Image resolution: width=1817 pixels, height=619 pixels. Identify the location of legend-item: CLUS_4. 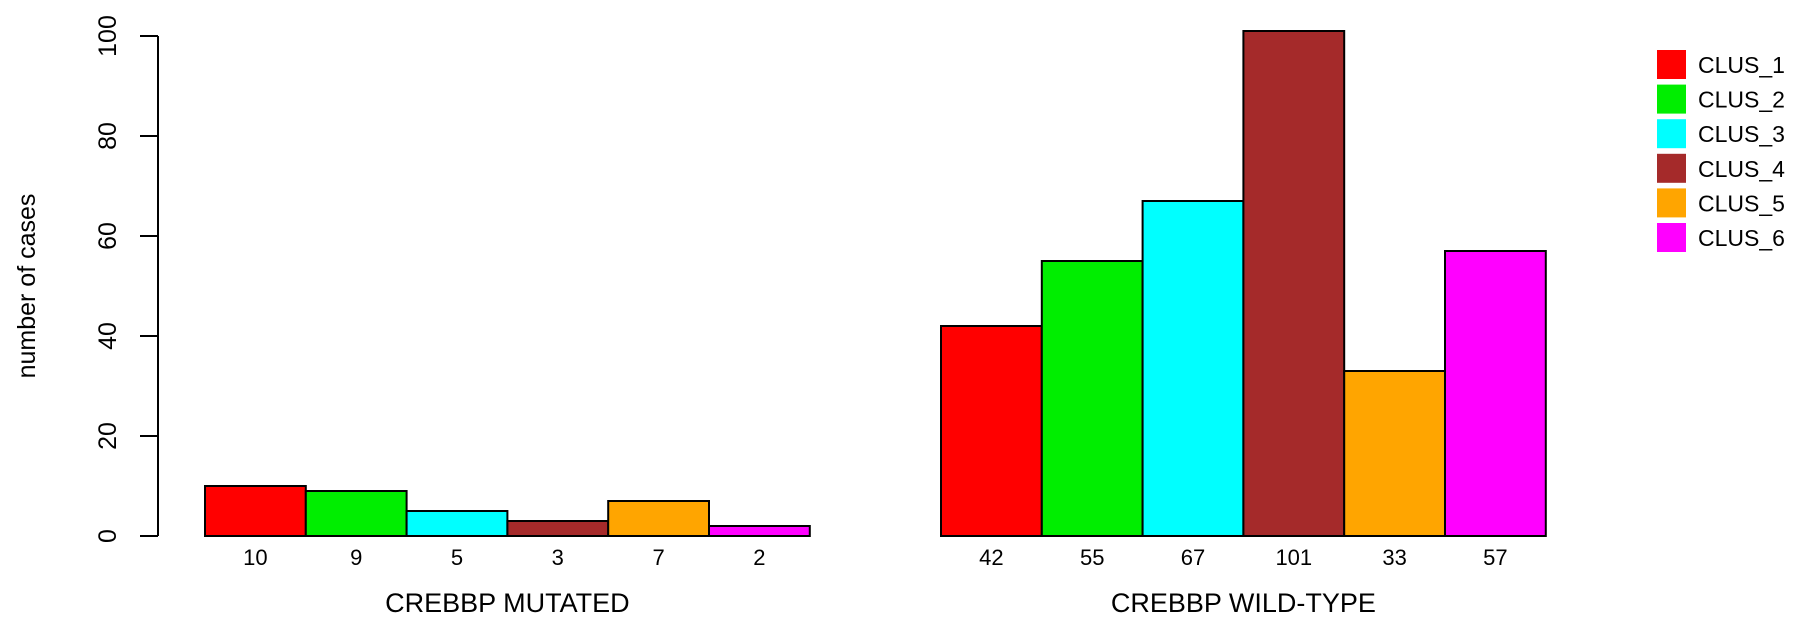
(1721, 168).